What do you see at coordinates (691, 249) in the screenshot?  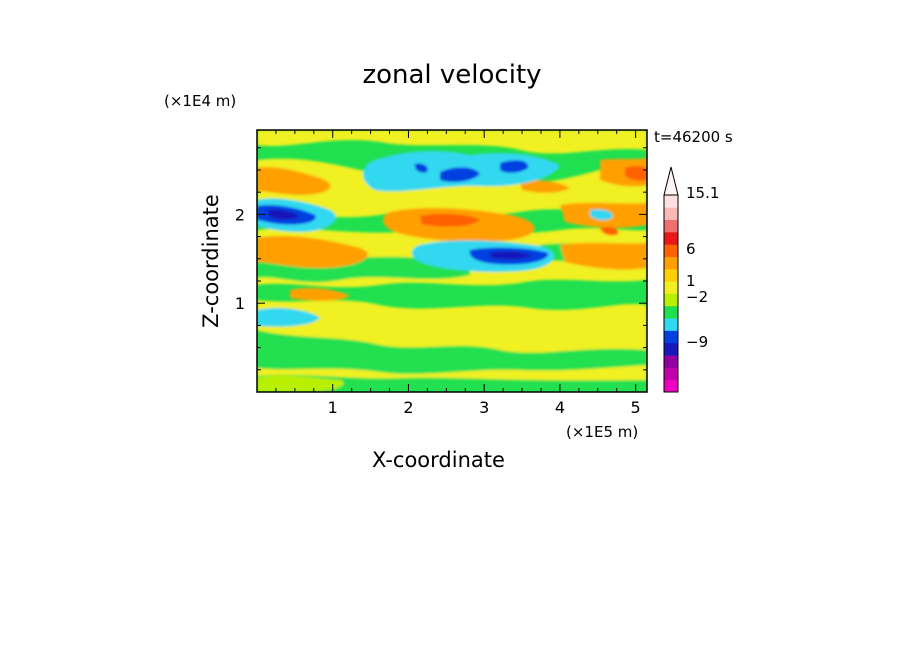 I see `colorbar-label: 6` at bounding box center [691, 249].